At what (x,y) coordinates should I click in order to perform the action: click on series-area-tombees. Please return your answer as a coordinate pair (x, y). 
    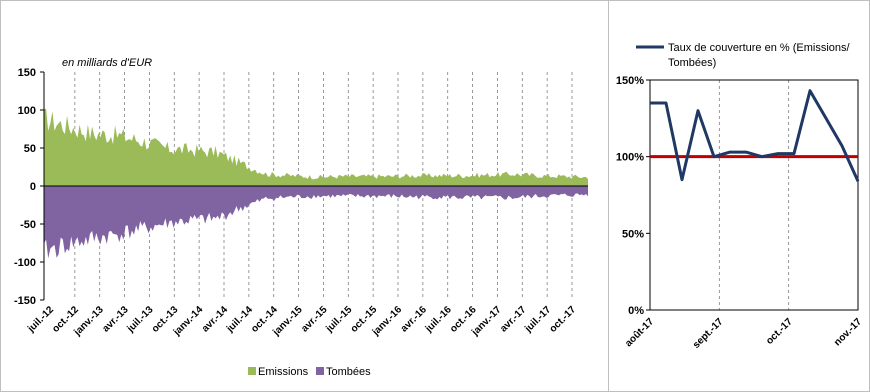
    Looking at the image, I should click on (316, 222).